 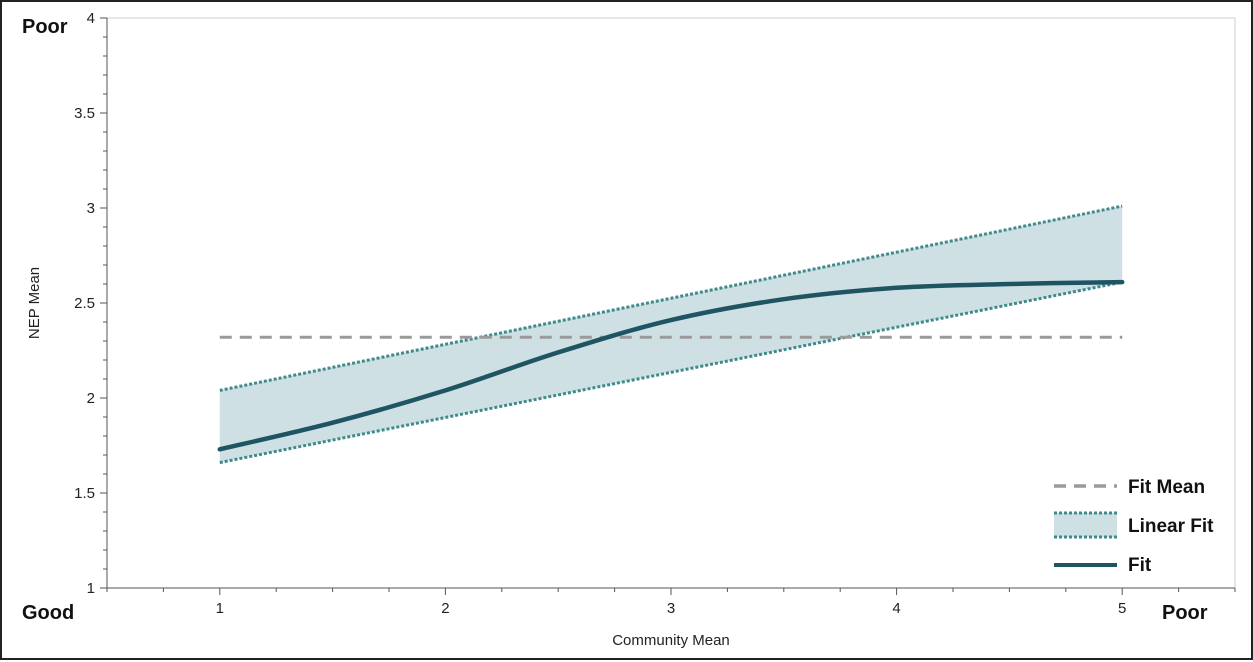 What do you see at coordinates (1171, 526) in the screenshot?
I see `legend-label-linear-fit: Linear Fit` at bounding box center [1171, 526].